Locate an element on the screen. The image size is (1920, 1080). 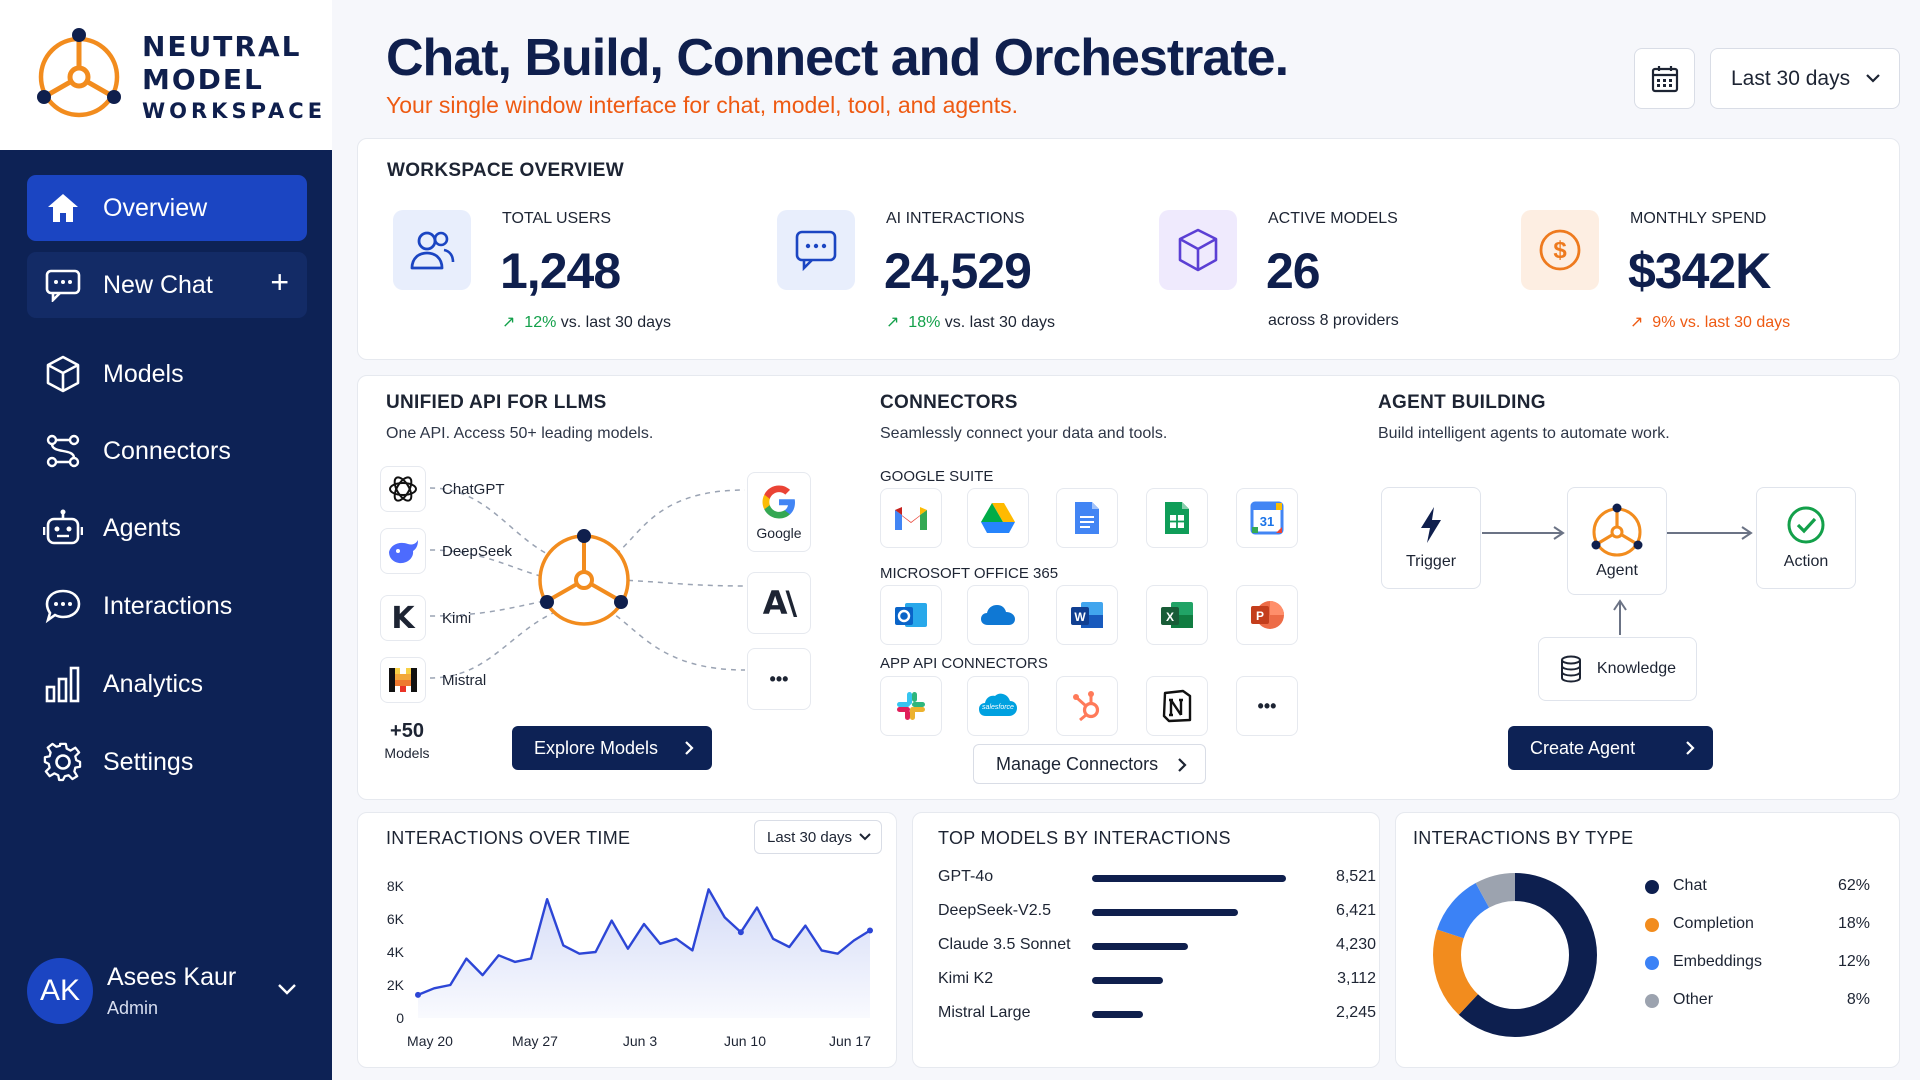
onedrive-icon is located at coordinates (998, 615).